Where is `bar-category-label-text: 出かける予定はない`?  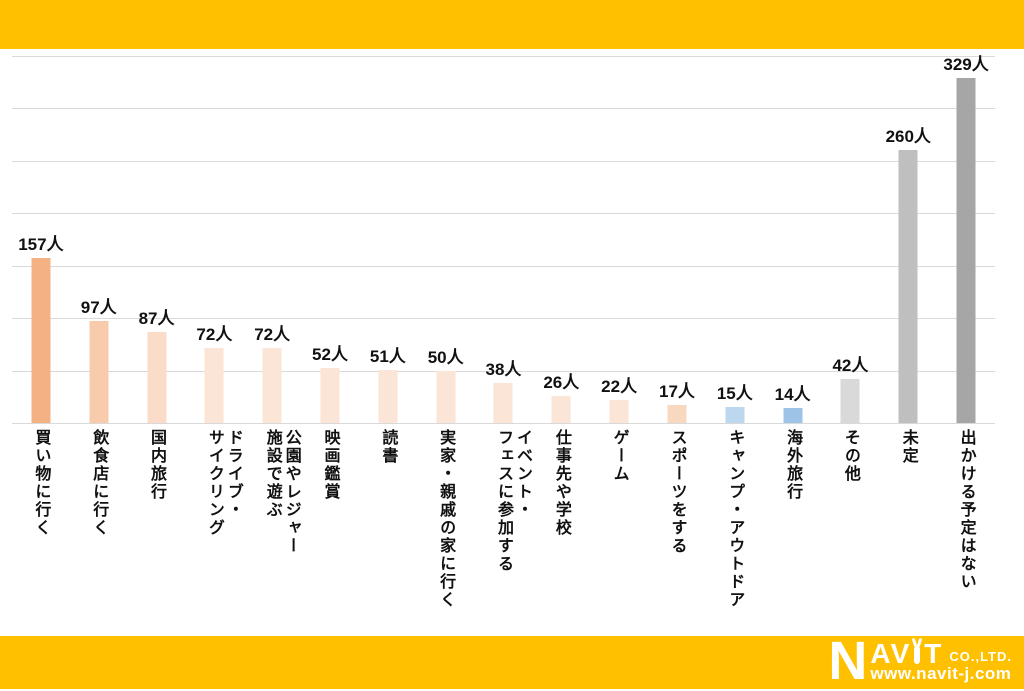 bar-category-label-text: 出かける予定はない is located at coordinates (966, 510).